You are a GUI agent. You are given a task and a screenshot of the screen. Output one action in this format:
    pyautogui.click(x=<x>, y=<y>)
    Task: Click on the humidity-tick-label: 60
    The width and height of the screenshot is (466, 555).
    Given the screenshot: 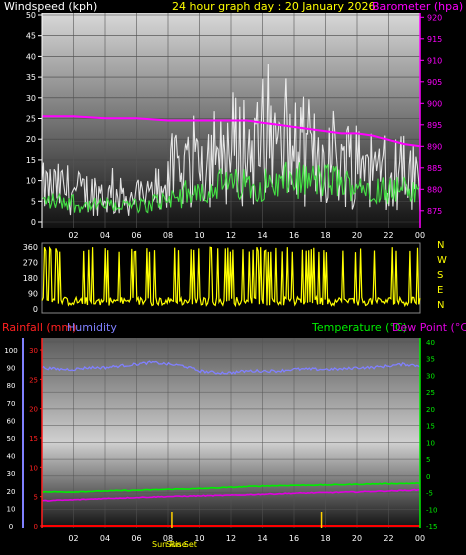 What is the action you would take?
    pyautogui.click(x=11, y=421)
    